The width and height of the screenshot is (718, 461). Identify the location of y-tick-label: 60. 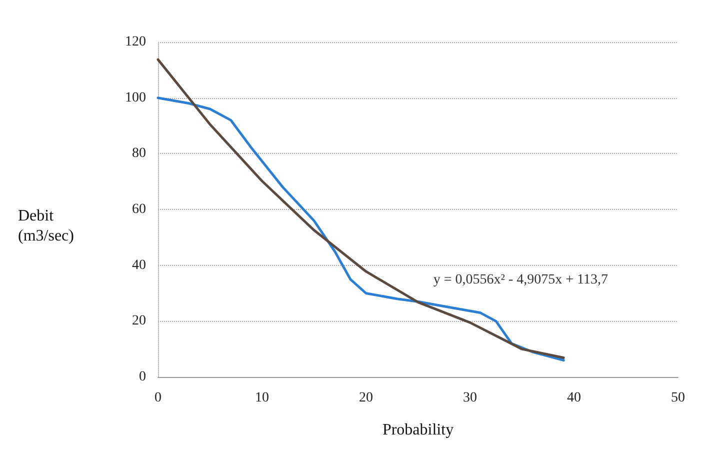
(139, 209).